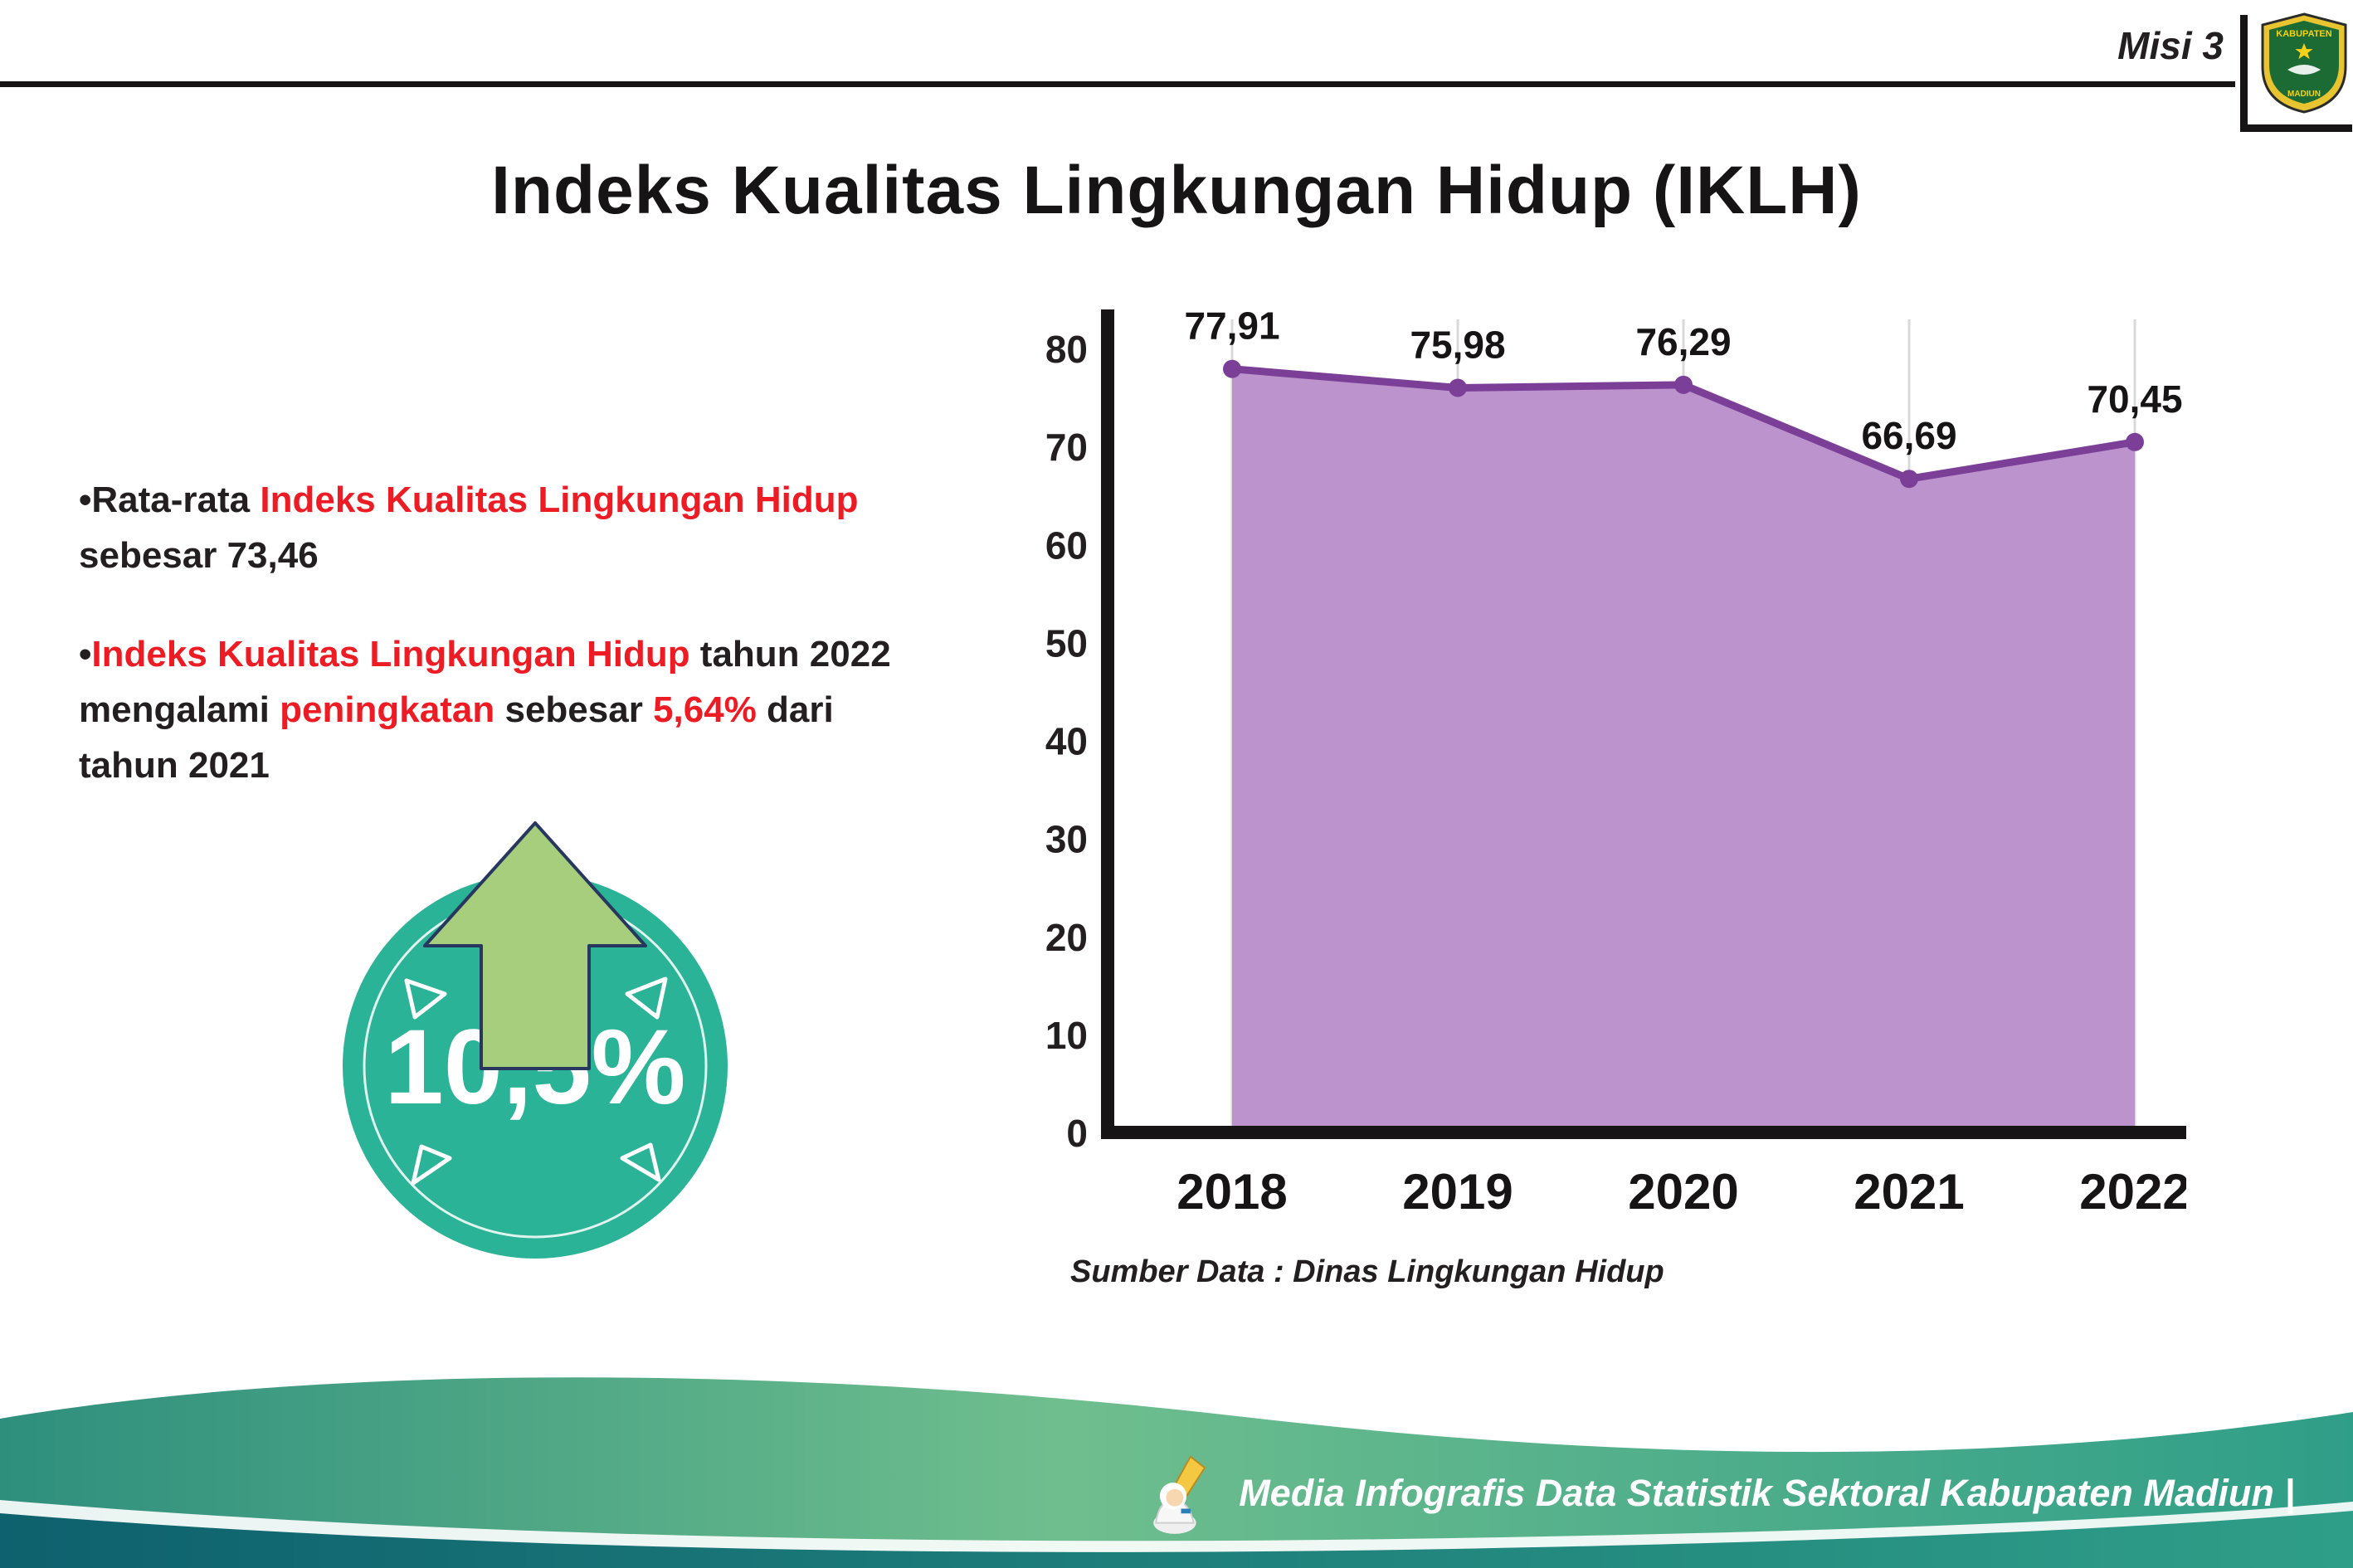 This screenshot has height=1568, width=2353. I want to click on bullet-text: dari, so click(795, 709).